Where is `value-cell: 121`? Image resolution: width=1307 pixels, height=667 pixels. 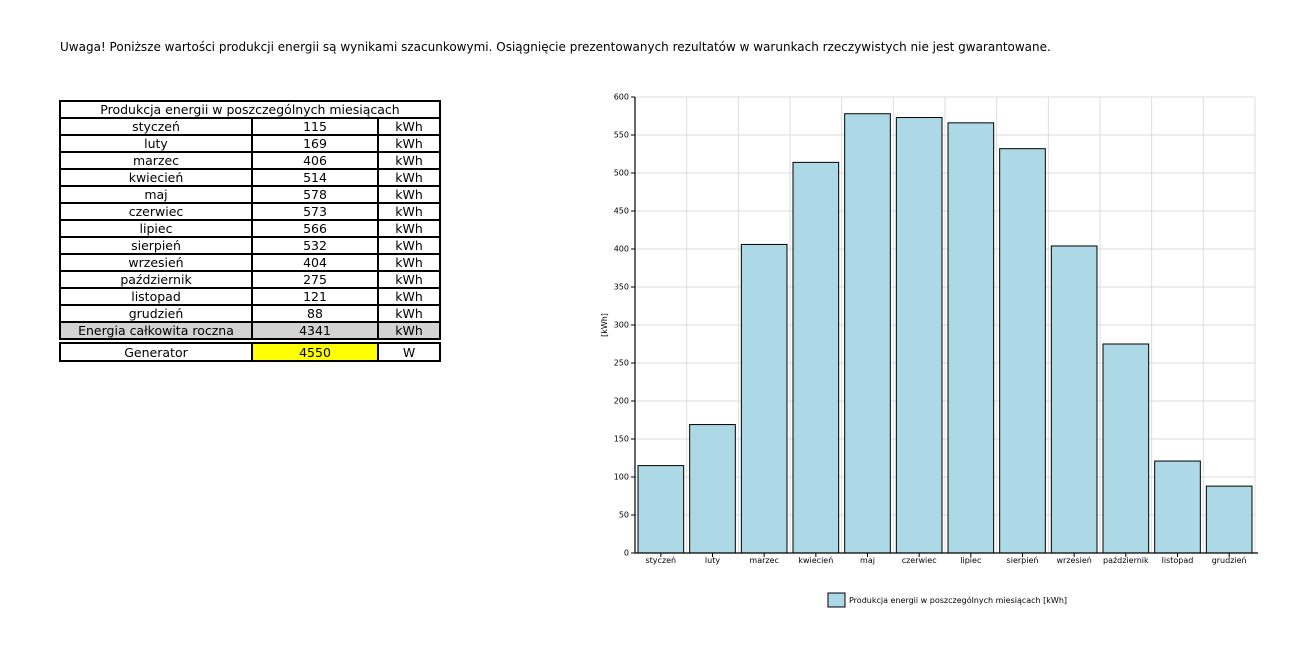 value-cell: 121 is located at coordinates (315, 296).